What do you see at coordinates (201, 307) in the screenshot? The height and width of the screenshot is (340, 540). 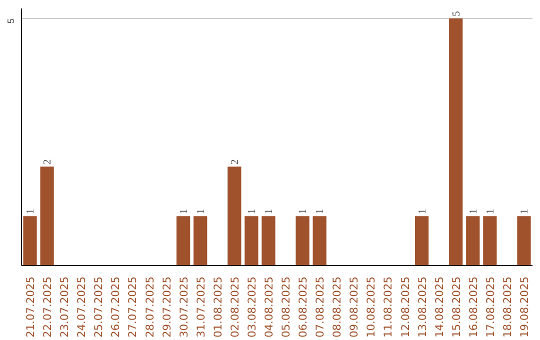 I see `x-tick-label: 31.07.2025` at bounding box center [201, 307].